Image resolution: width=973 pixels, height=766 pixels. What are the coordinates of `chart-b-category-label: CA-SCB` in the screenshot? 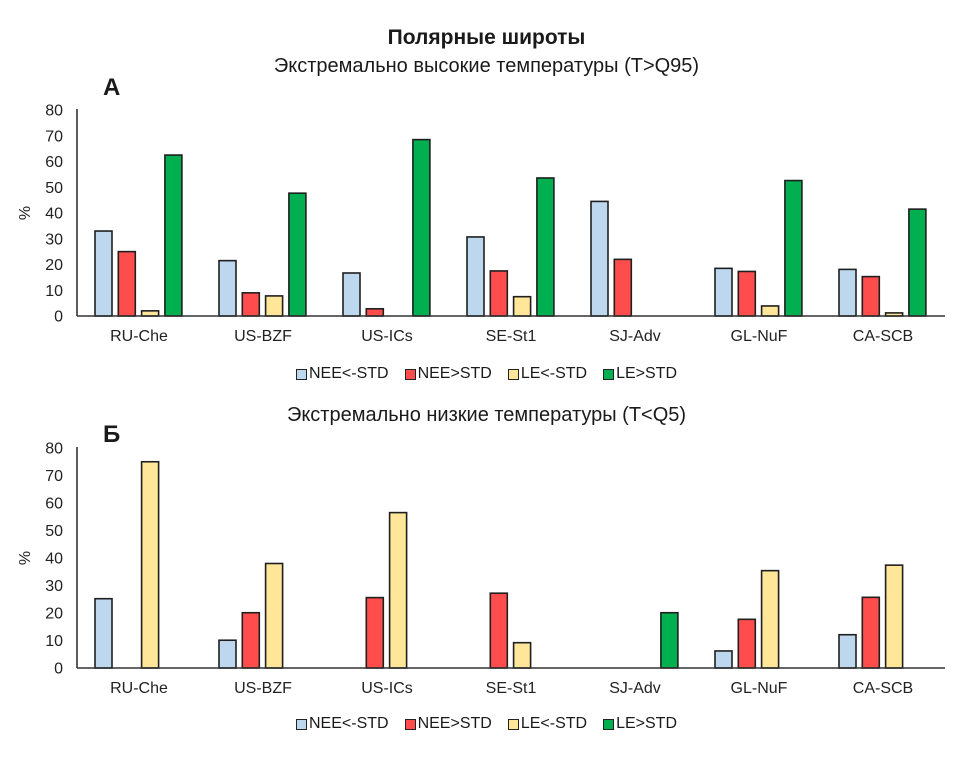 It's located at (883, 688).